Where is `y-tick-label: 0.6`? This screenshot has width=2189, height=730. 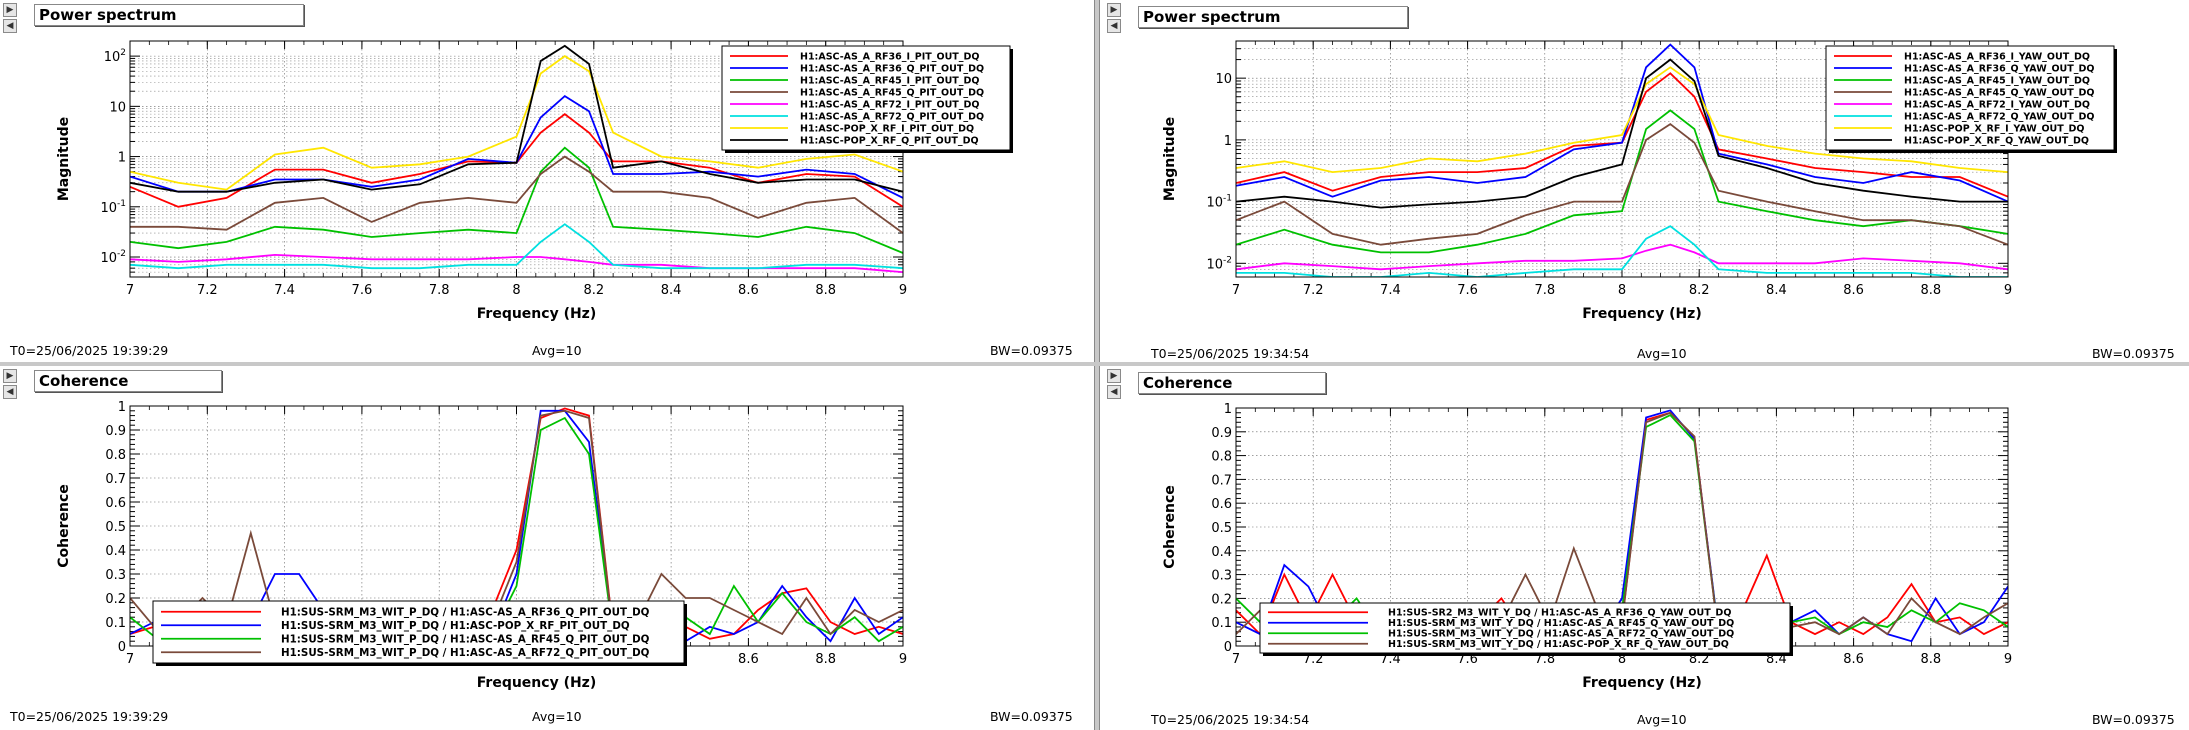 y-tick-label: 0.6 is located at coordinates (1221, 504).